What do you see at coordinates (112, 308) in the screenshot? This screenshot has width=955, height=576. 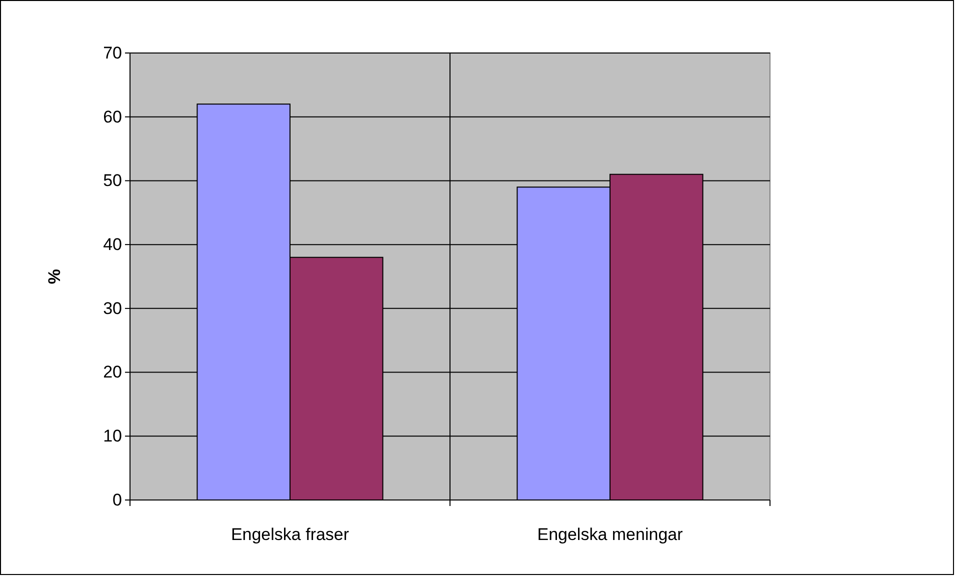 I see `y-tick-label: 30` at bounding box center [112, 308].